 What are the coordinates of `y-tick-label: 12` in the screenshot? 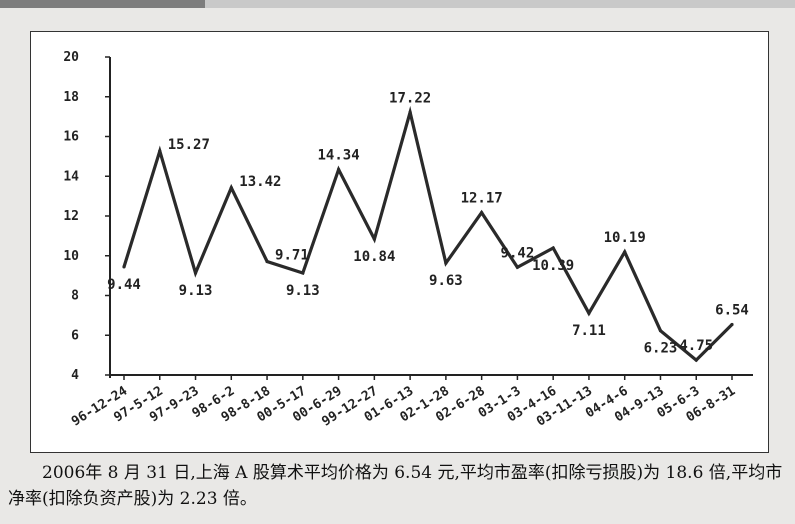 It's located at (71, 216).